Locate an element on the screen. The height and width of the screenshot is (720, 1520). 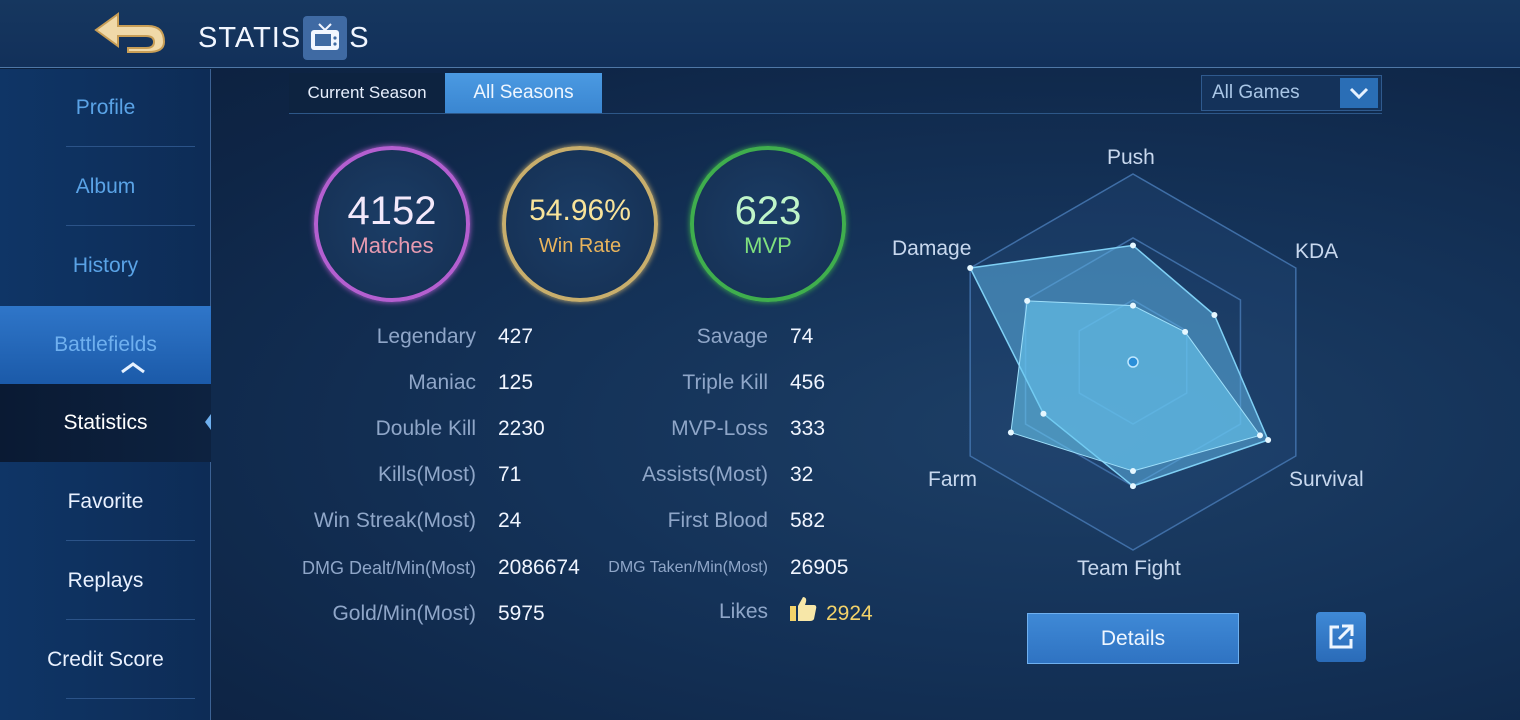
page-title-right: S is located at coordinates (359, 37).